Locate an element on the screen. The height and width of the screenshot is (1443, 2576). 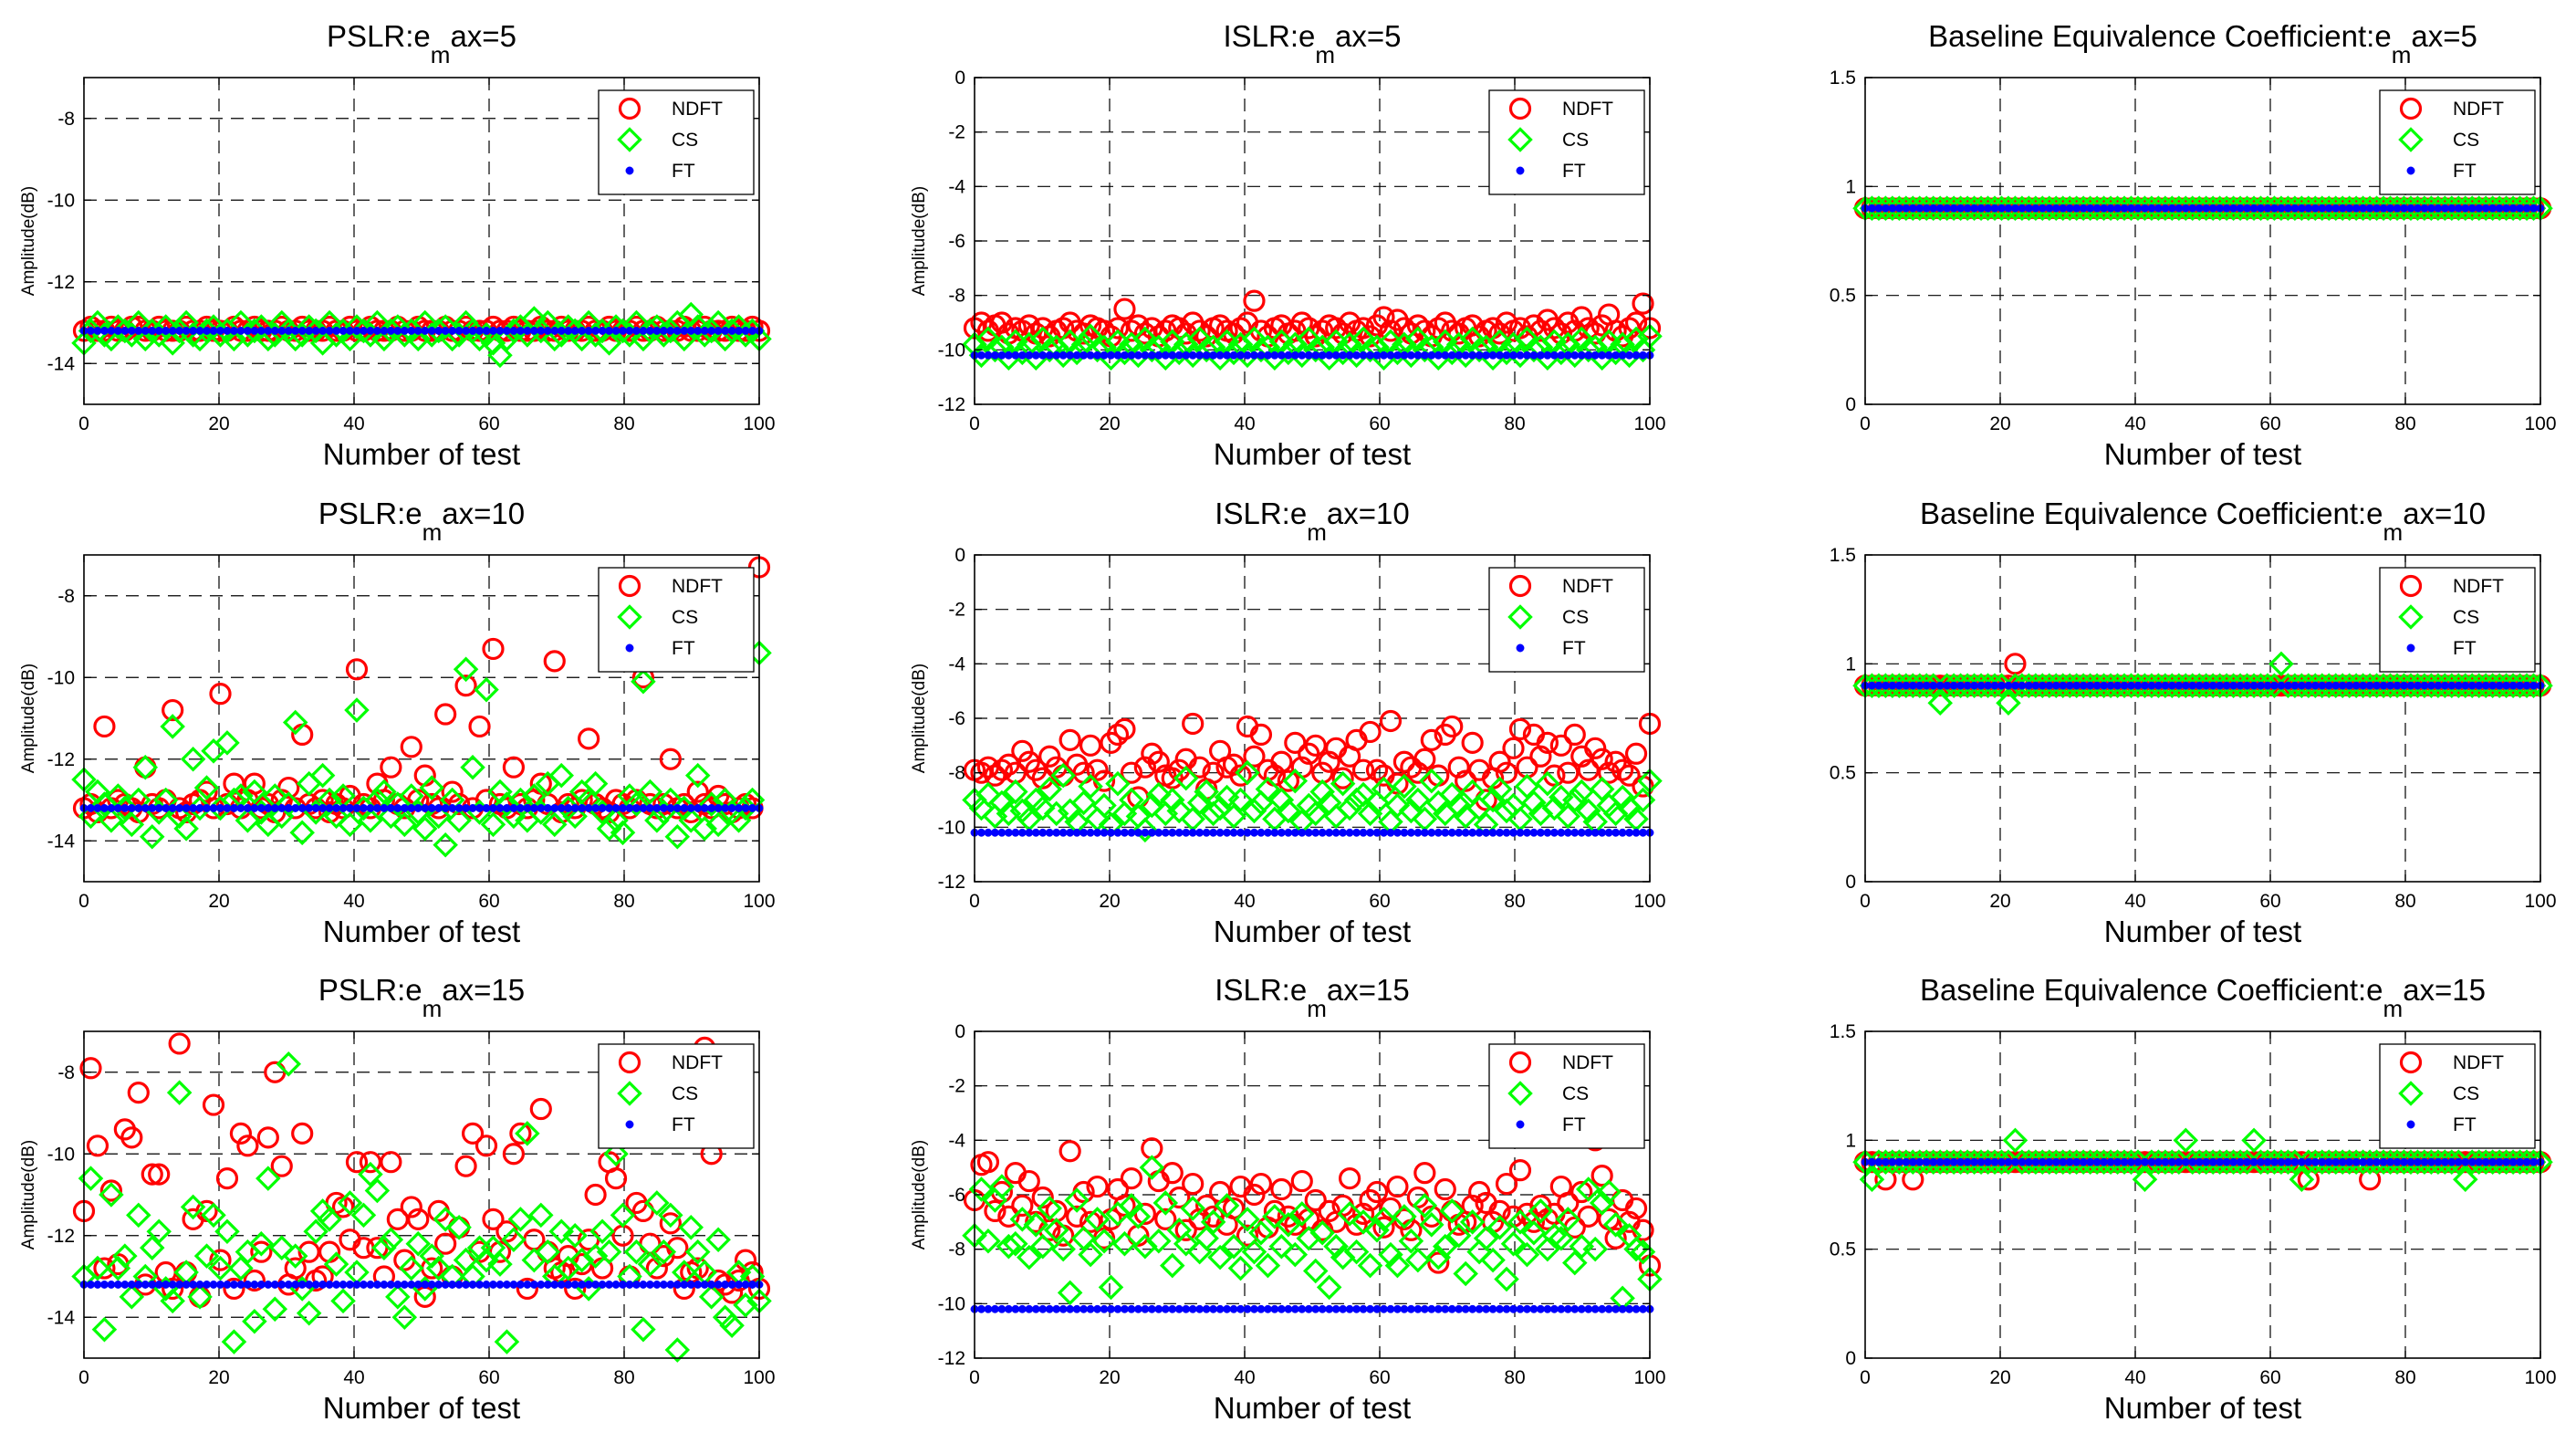
y-tick-label: -8 is located at coordinates (66, 119).